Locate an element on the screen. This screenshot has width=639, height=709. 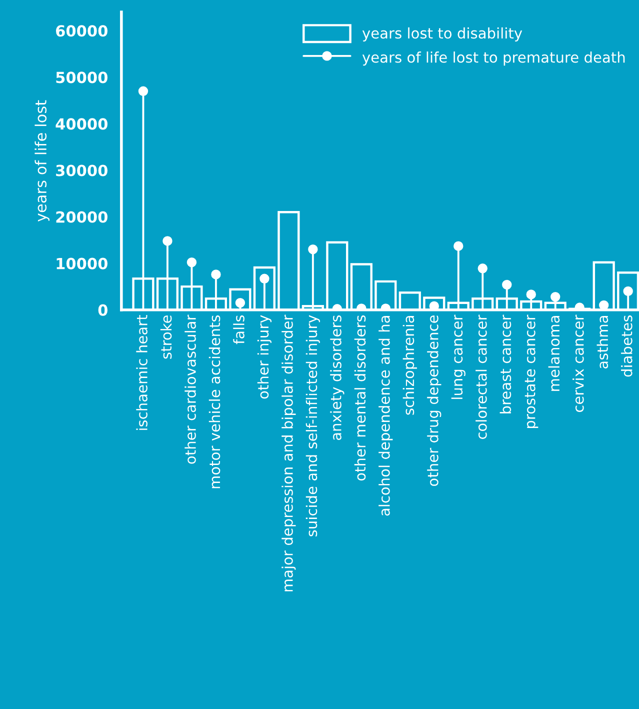
x-tick-label: stroke is located at coordinates (166, 337).